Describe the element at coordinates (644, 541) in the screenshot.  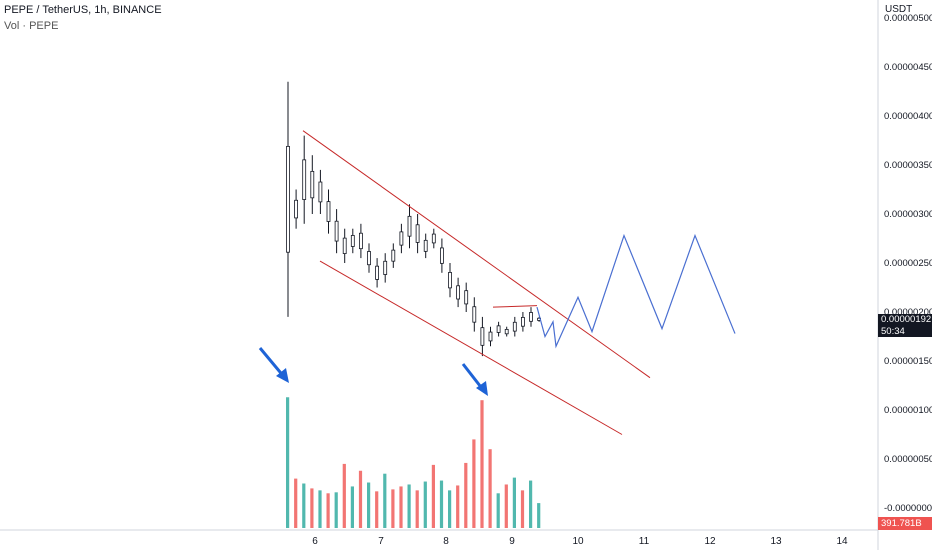
I see `x-tick-label: 11` at that location.